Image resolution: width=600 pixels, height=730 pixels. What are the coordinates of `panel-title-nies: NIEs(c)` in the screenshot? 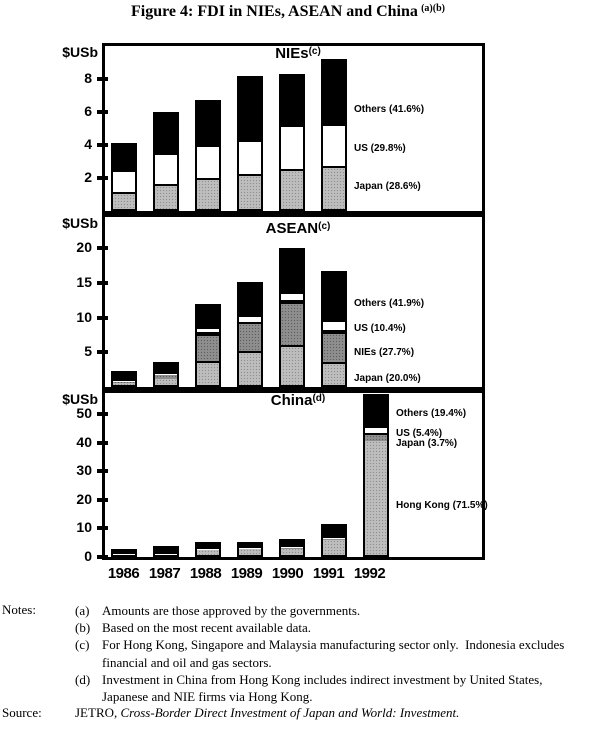 It's located at (298, 53).